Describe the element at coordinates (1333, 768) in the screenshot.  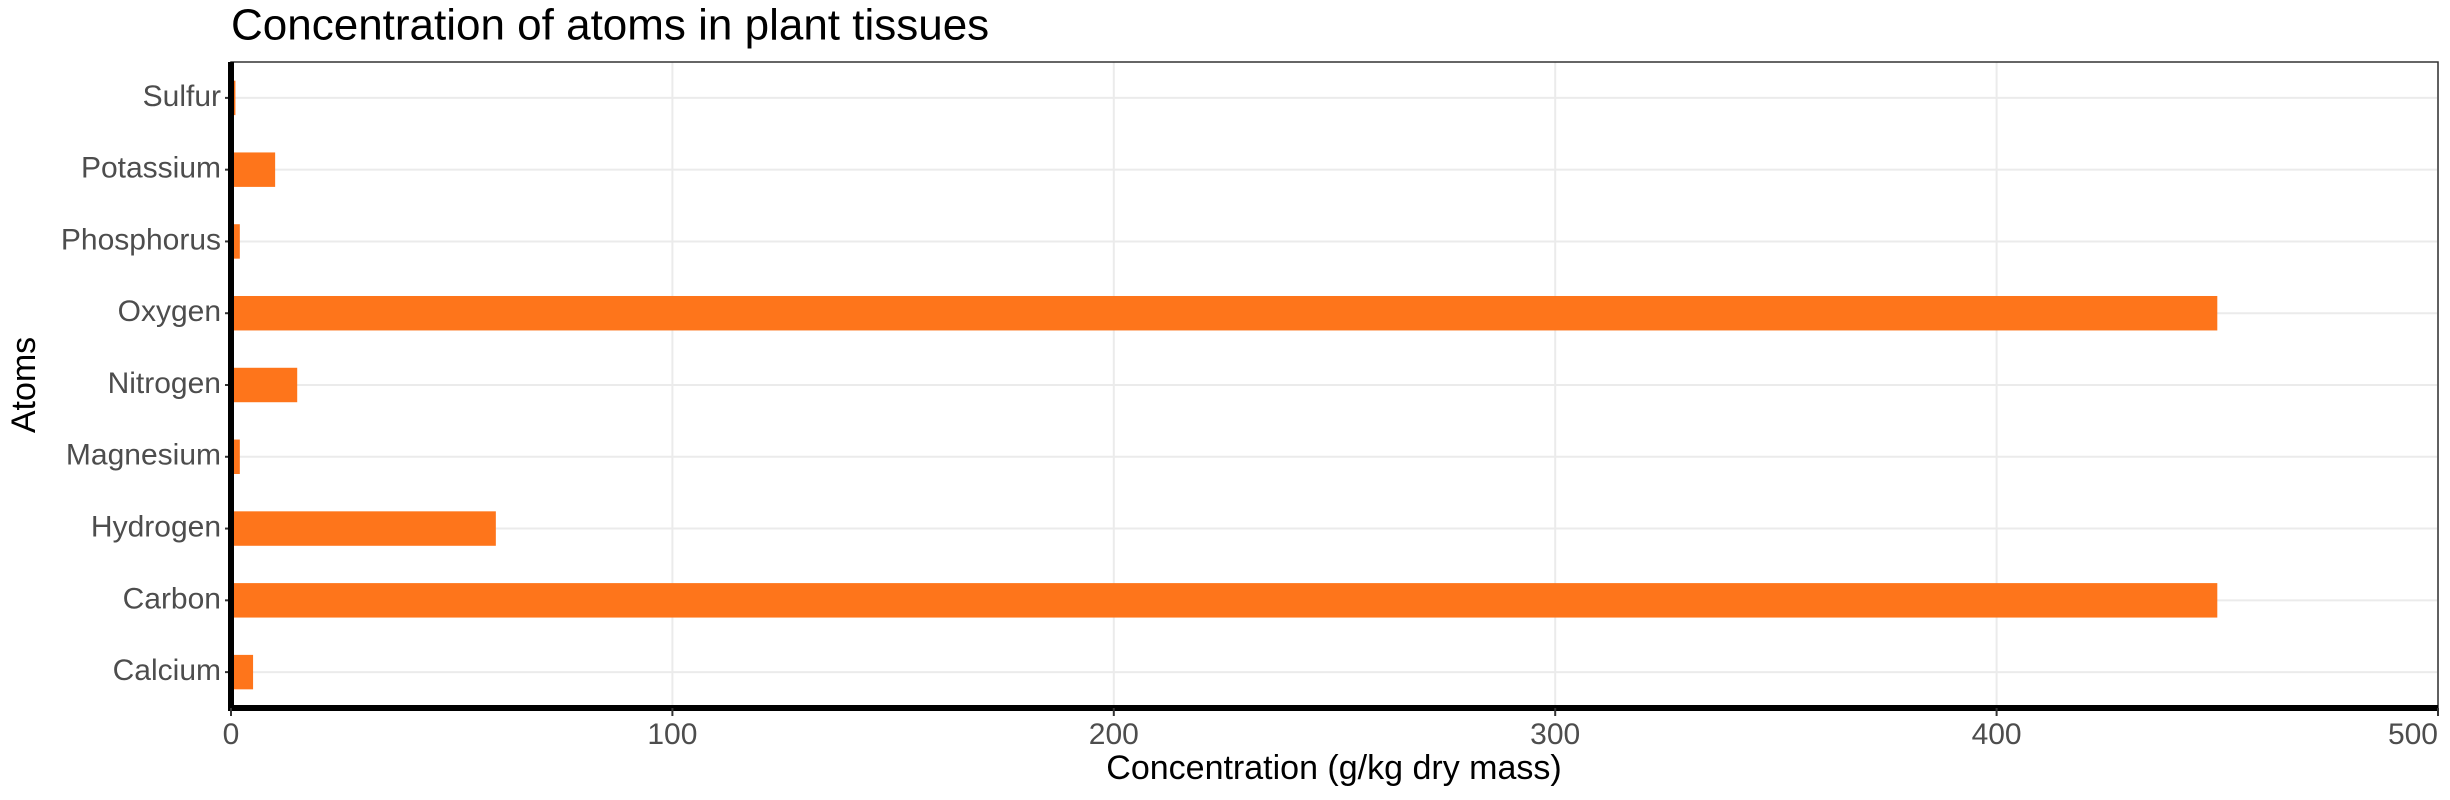
I see `x-axis-title: Concentration (g/kg dry mass)` at that location.